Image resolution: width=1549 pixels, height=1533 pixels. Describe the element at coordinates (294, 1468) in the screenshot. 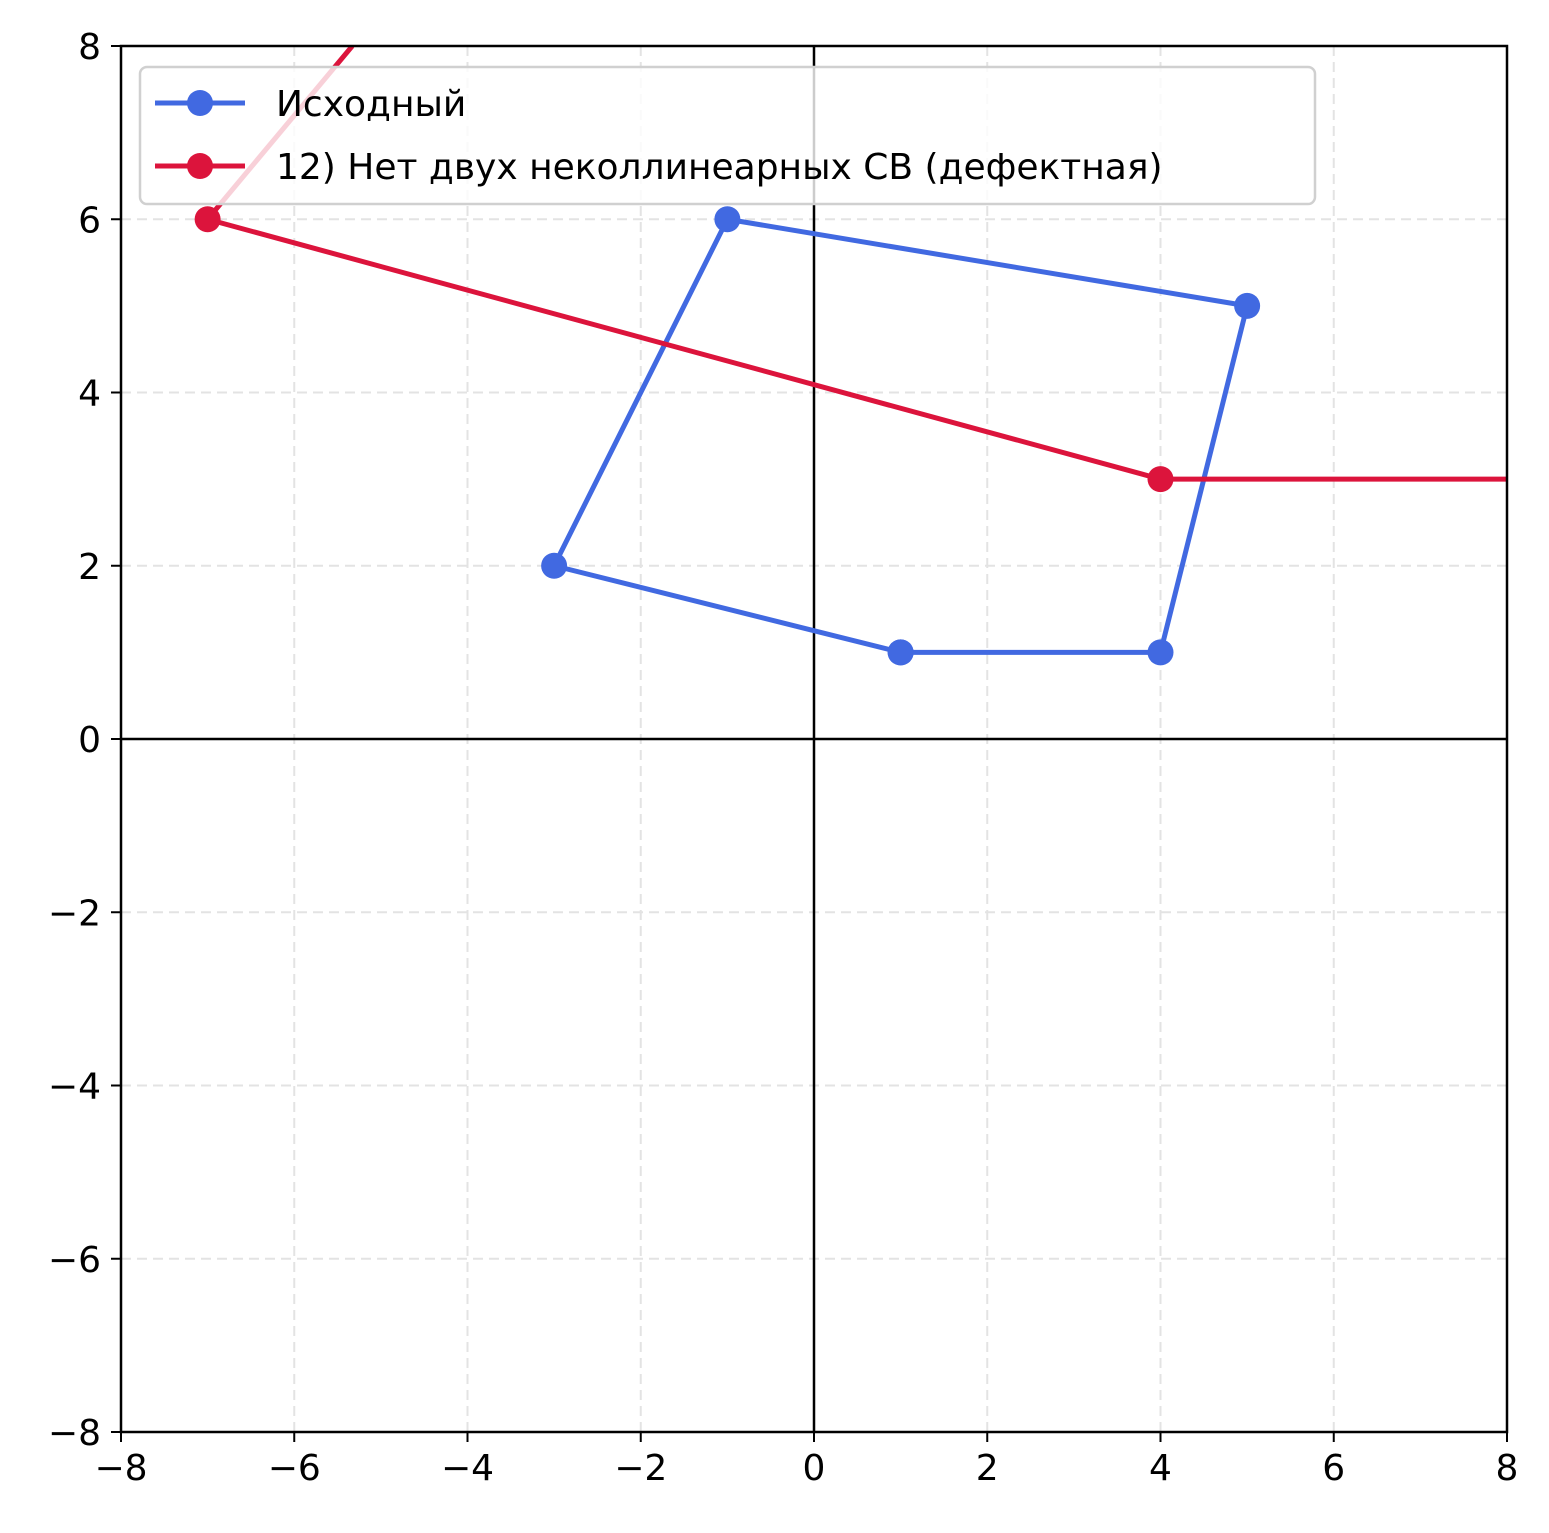

I see `x-tick-label: −6` at that location.